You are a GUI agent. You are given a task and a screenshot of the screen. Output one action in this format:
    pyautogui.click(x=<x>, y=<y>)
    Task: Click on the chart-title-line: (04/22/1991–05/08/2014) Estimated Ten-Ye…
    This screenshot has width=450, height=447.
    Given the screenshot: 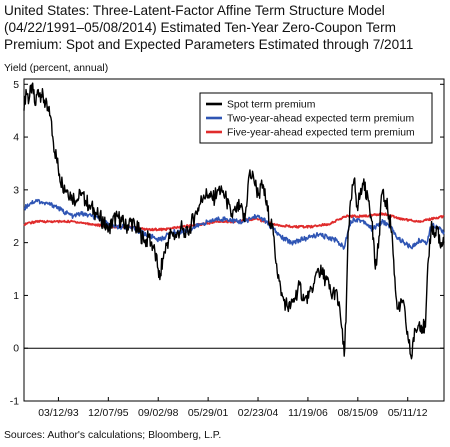 What is the action you would take?
    pyautogui.click(x=200, y=27)
    